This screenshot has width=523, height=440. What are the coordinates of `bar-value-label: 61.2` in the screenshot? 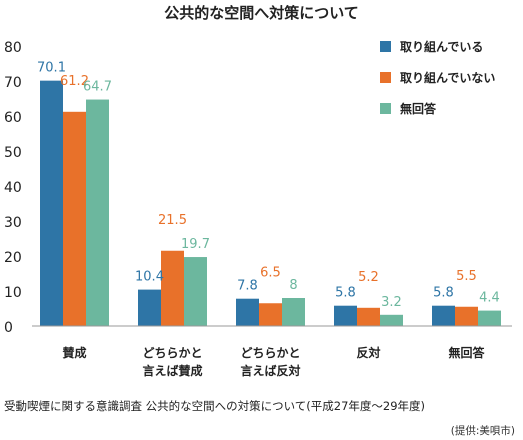 It's located at (74, 81).